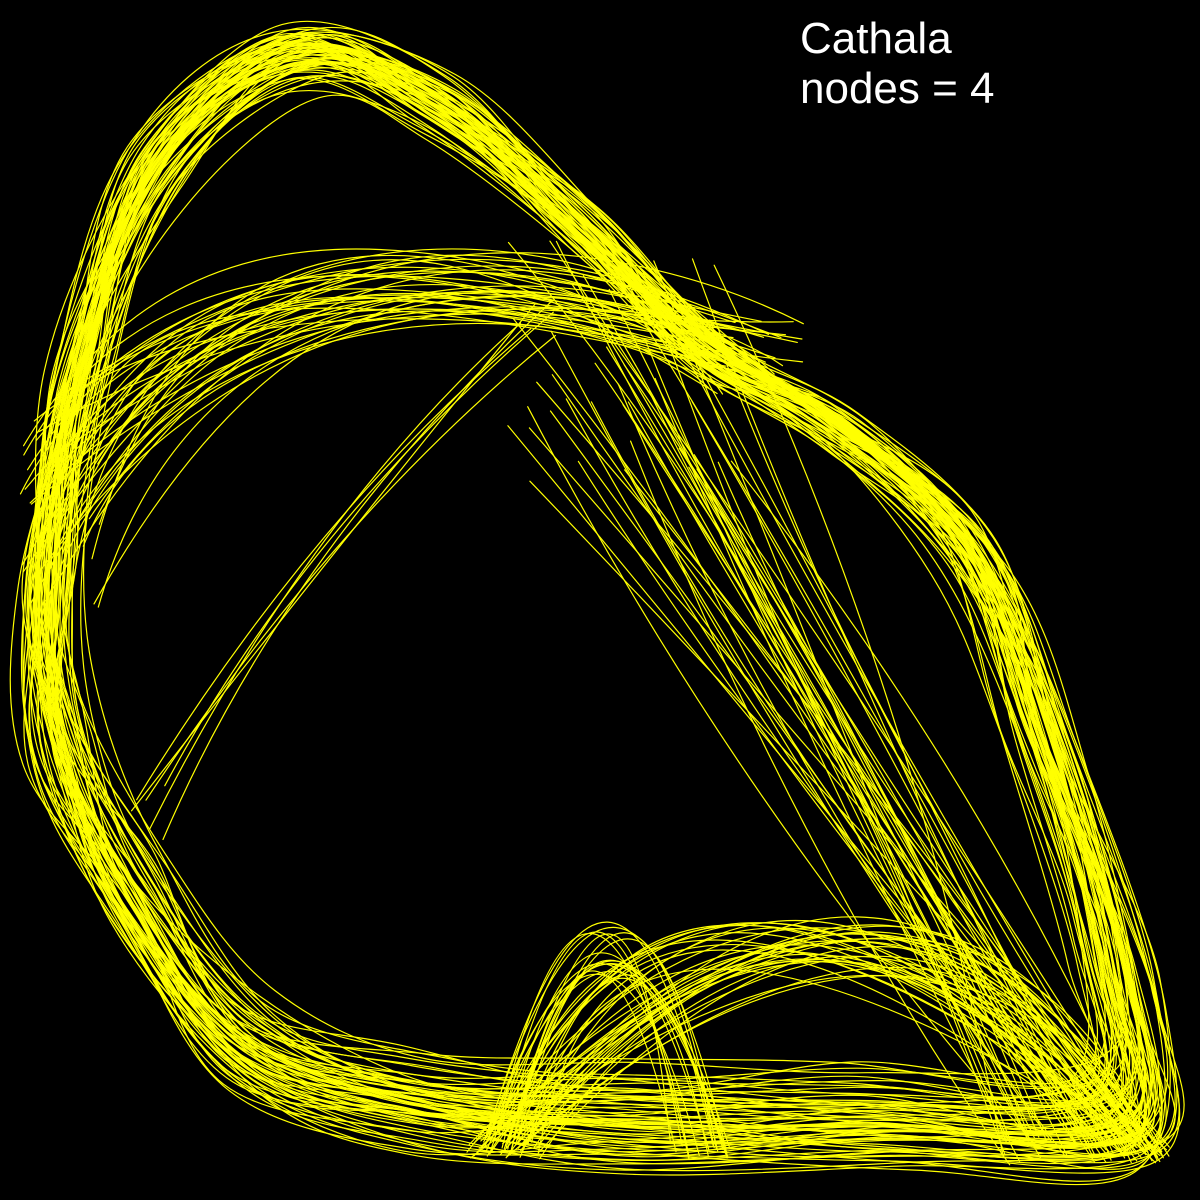  What do you see at coordinates (876, 38) in the screenshot?
I see `system-name: Cathala` at bounding box center [876, 38].